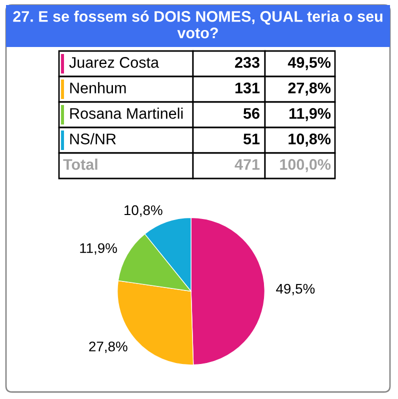  I want to click on text: 49,5%, so click(309, 63).